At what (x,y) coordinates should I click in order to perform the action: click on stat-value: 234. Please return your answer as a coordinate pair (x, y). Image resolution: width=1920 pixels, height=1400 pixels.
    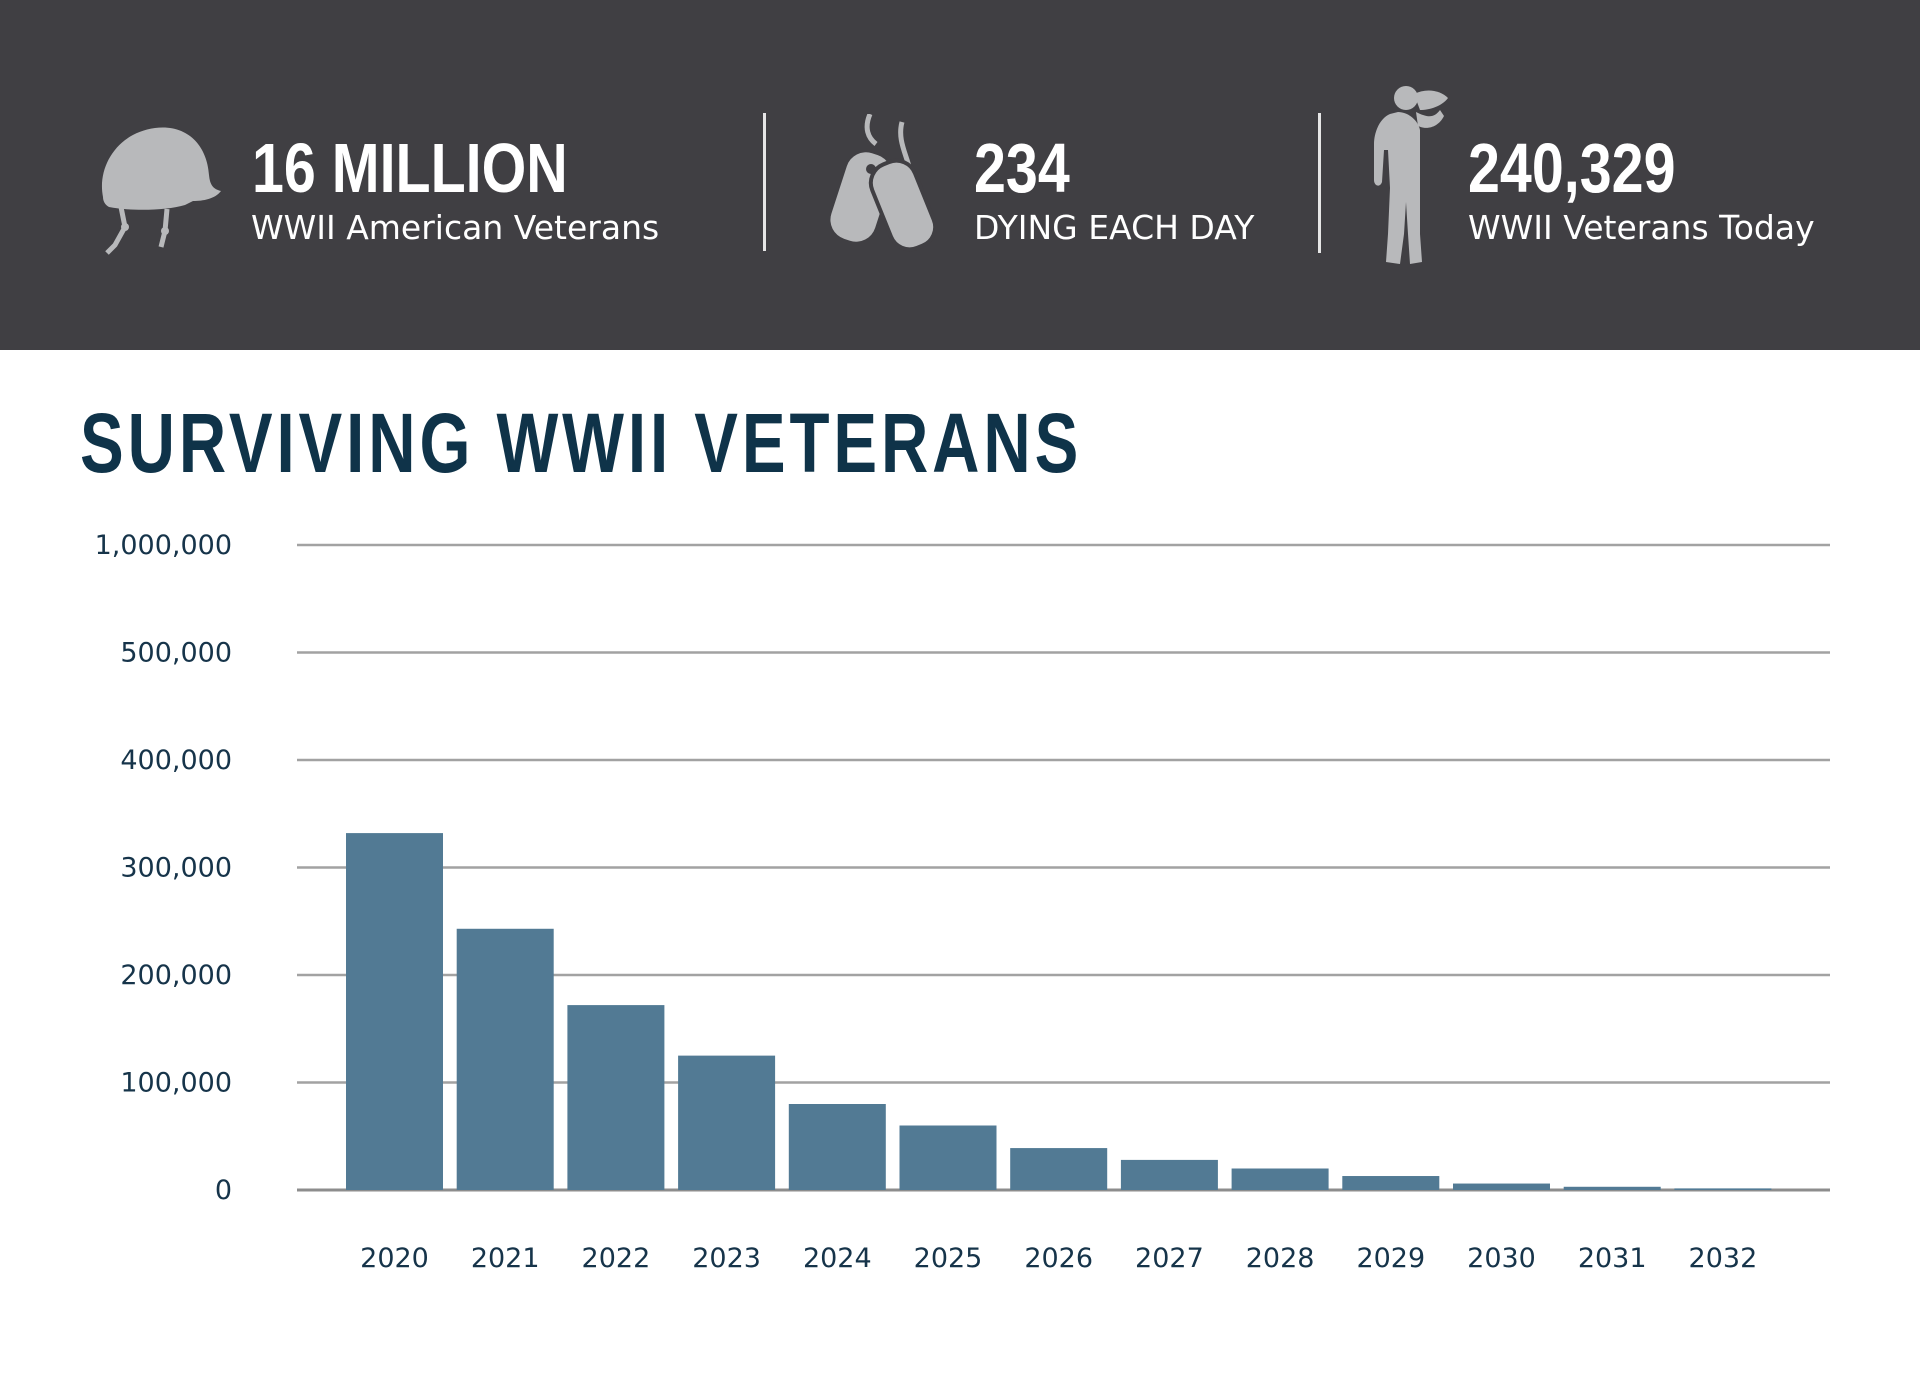
    Looking at the image, I should click on (1022, 168).